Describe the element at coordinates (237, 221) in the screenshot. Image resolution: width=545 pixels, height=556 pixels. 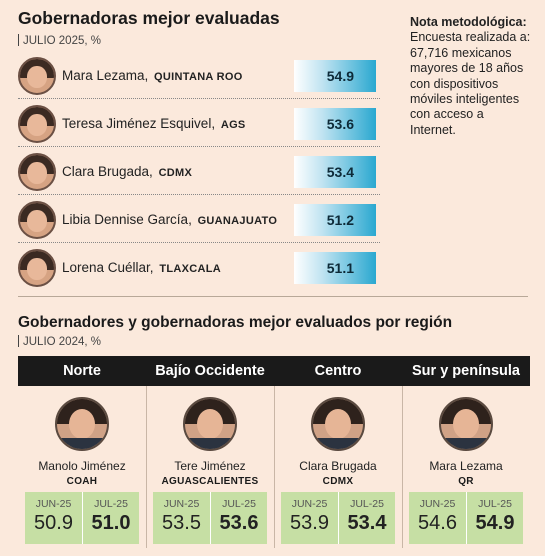
I see `state-label: GUANAJUATO` at that location.